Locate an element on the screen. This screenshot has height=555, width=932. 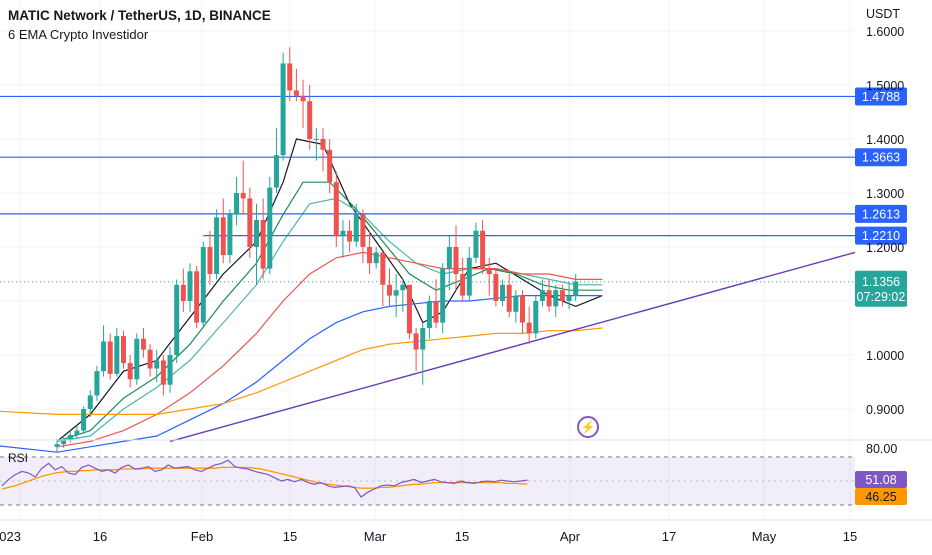
price-axis-tick: 0.9000 is located at coordinates (885, 410).